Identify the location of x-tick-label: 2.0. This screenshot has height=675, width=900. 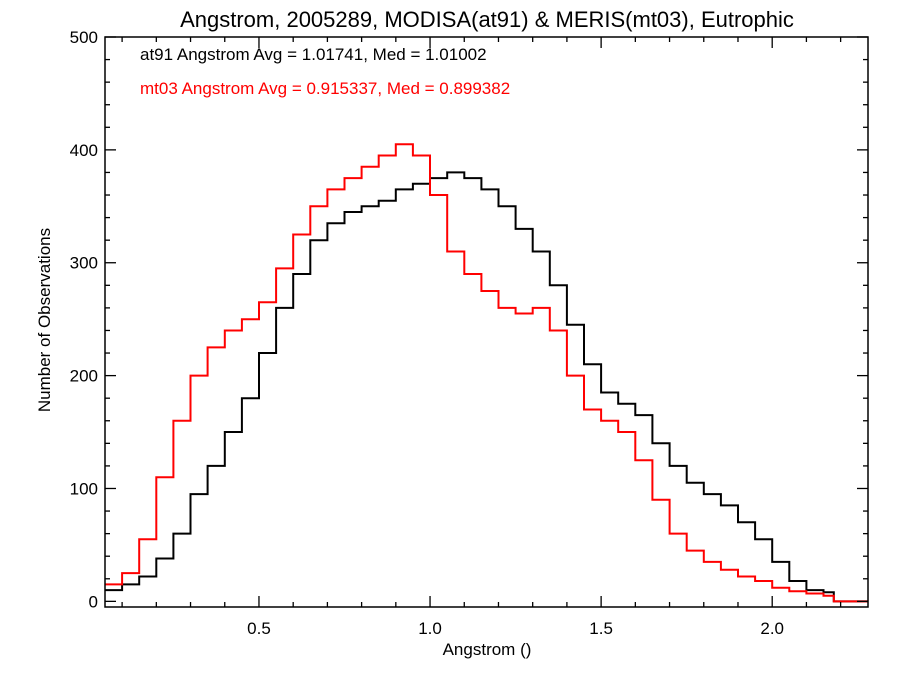
(772, 628).